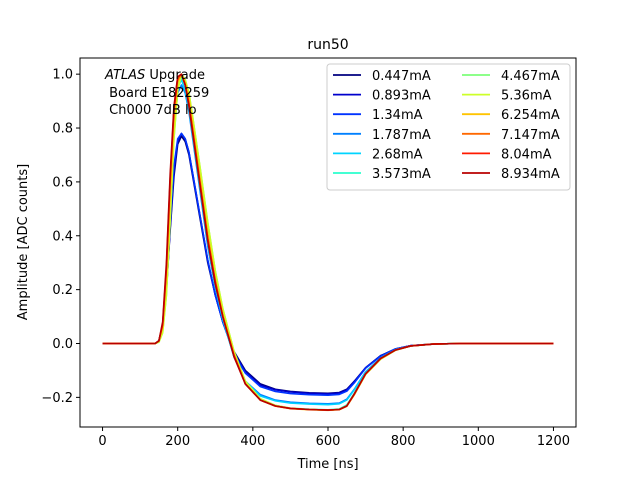  What do you see at coordinates (401, 96) in the screenshot?
I see `legend-label-2: 0.893mA` at bounding box center [401, 96].